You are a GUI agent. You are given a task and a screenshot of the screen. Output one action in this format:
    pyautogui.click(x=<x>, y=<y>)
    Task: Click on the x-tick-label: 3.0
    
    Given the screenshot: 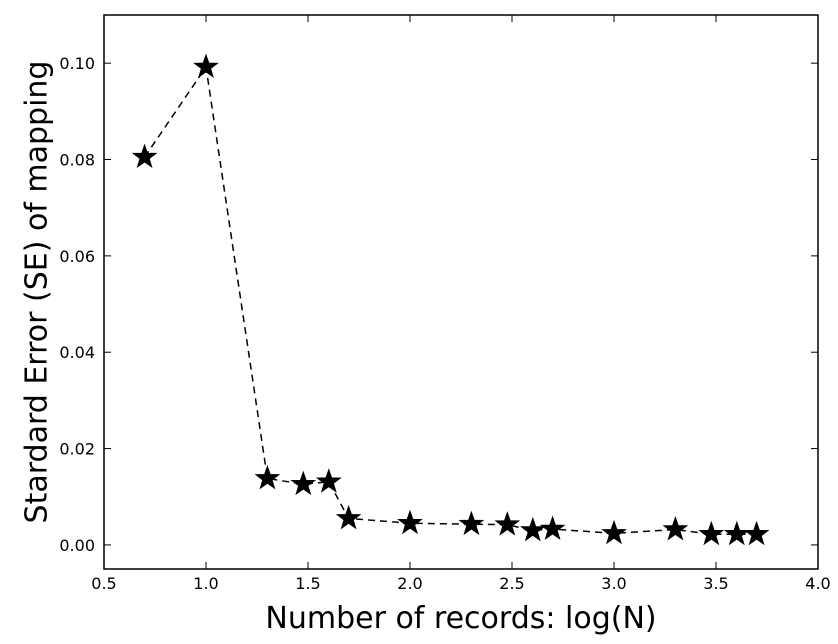 What is the action you would take?
    pyautogui.click(x=613, y=583)
    